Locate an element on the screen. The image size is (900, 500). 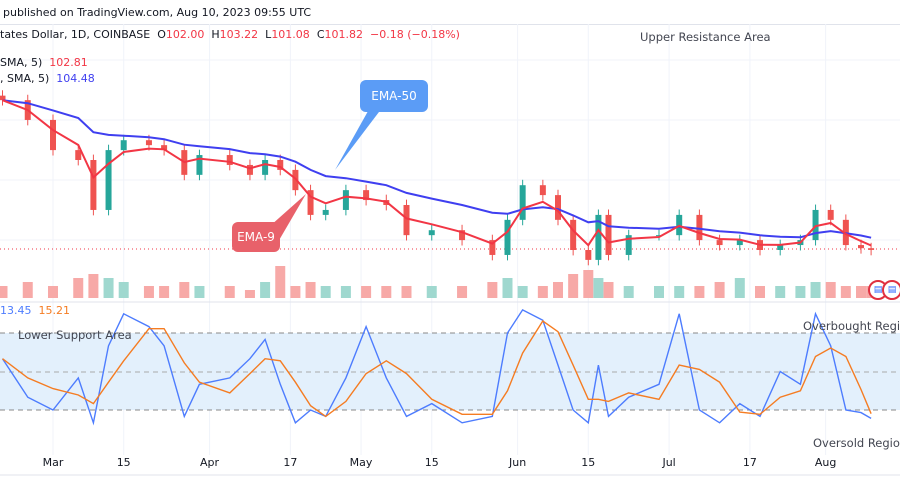
time-tick-label: 17 is located at coordinates (750, 462).